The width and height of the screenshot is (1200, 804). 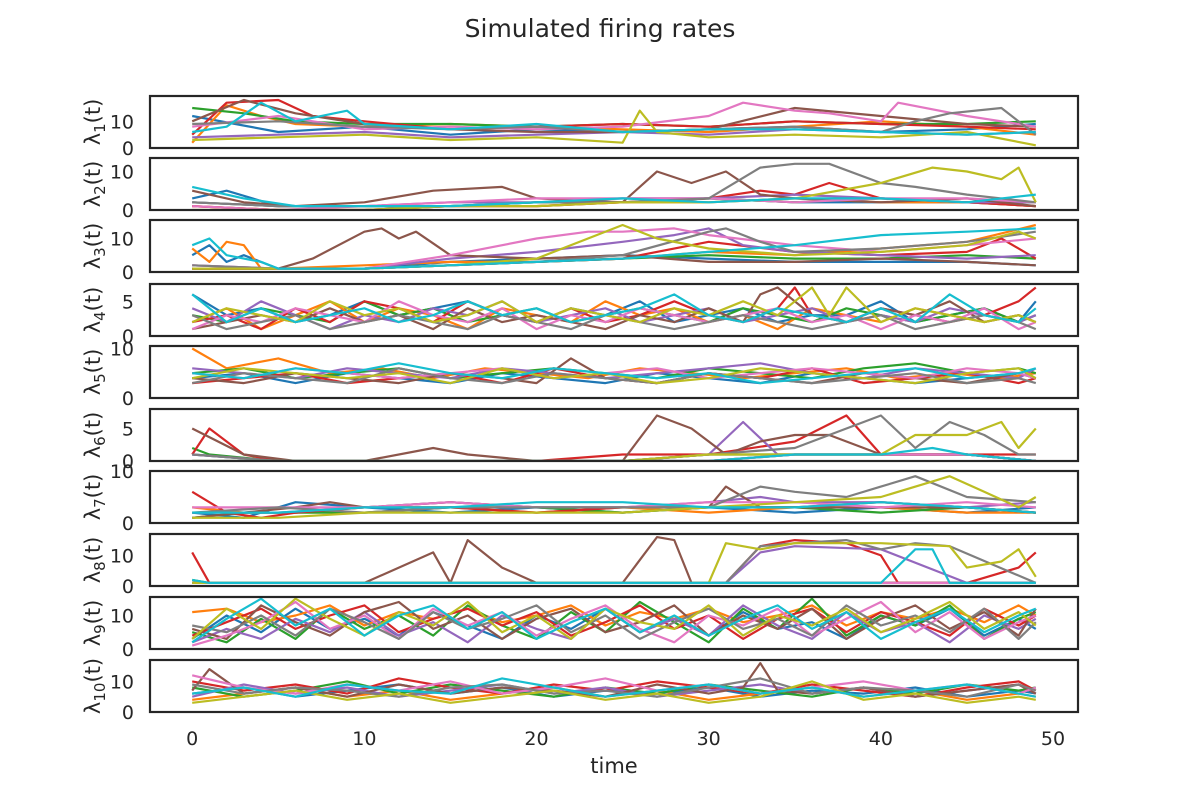 I want to click on panel-5-y-tick-label: 0, so click(x=128, y=399).